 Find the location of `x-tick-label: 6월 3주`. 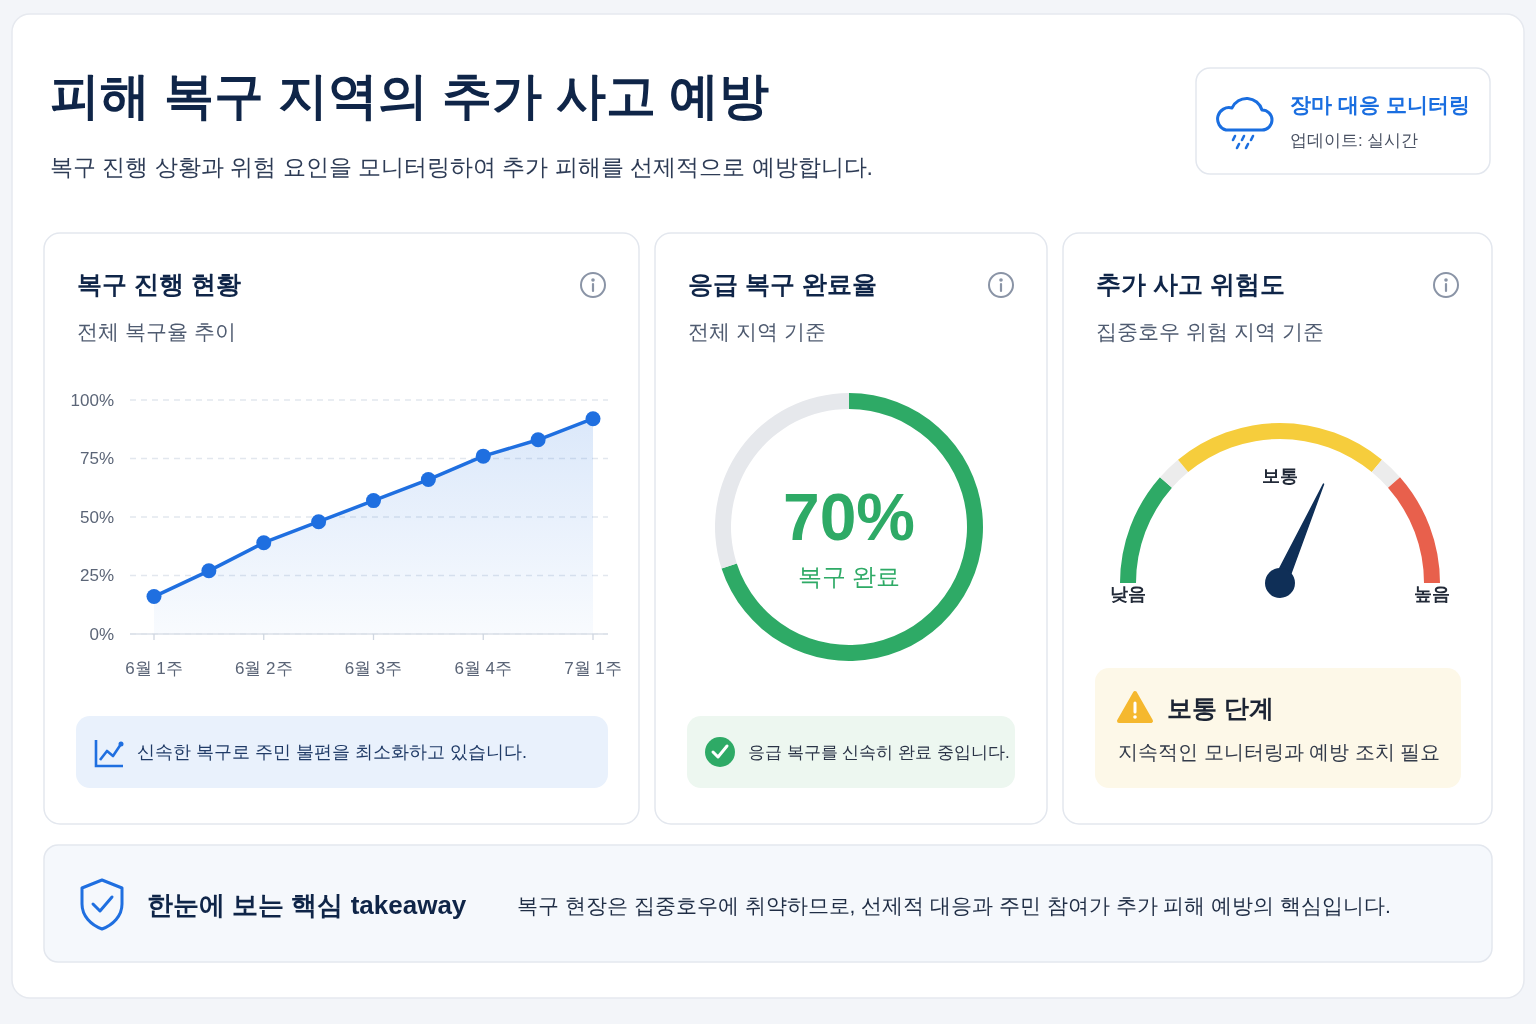

x-tick-label: 6월 3주 is located at coordinates (373, 668).